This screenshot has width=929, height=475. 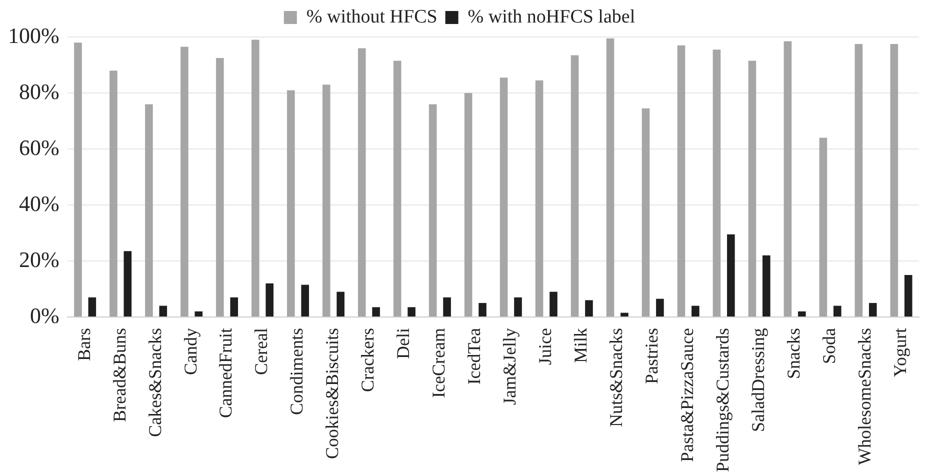 What do you see at coordinates (84, 344) in the screenshot?
I see `x-tick-label: Bars` at bounding box center [84, 344].